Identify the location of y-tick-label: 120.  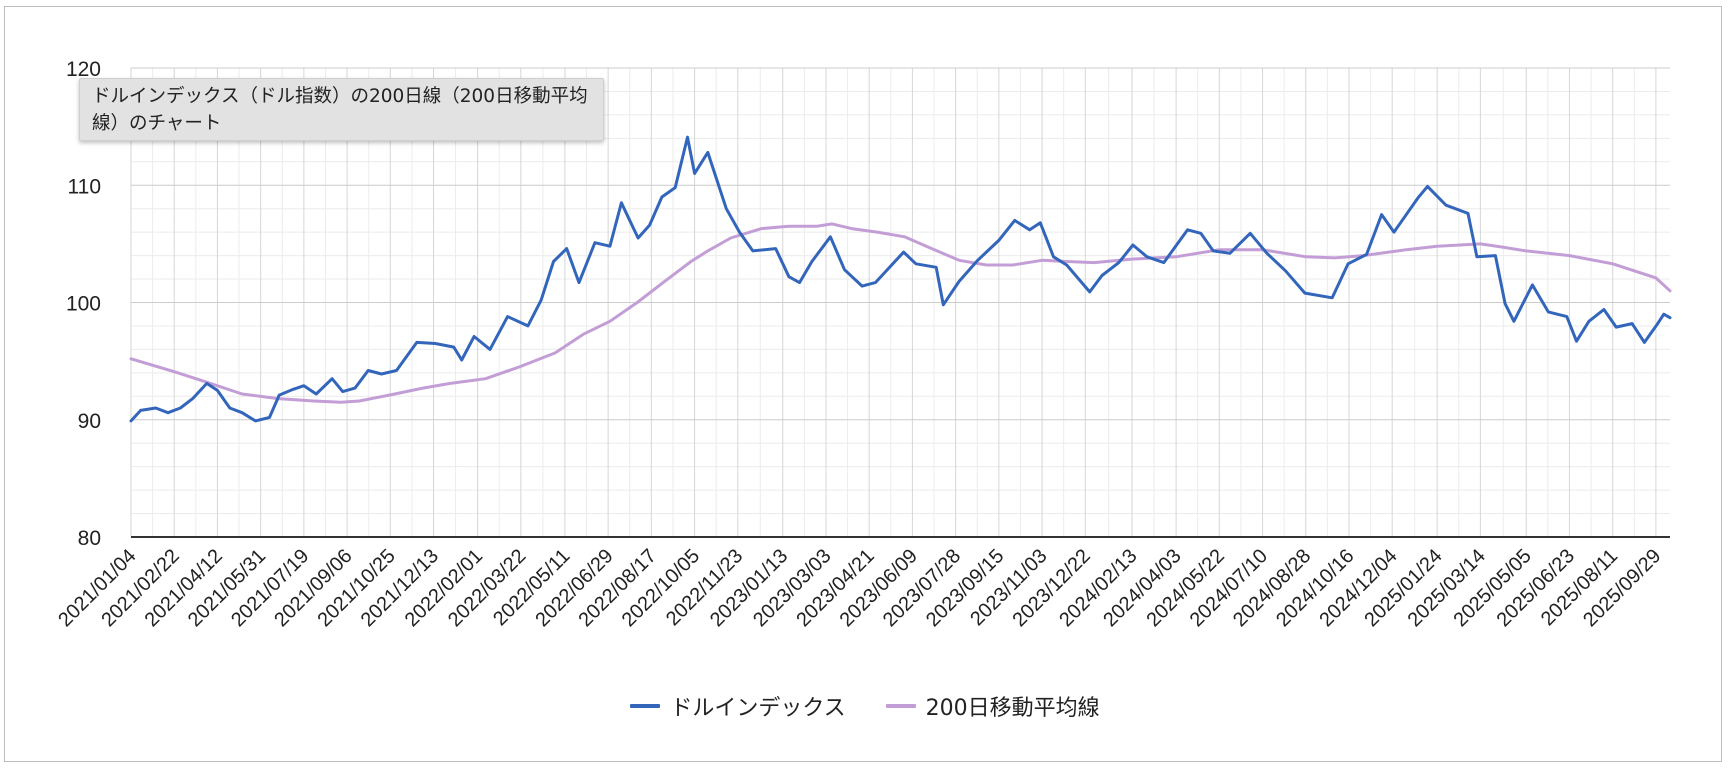
(83, 69).